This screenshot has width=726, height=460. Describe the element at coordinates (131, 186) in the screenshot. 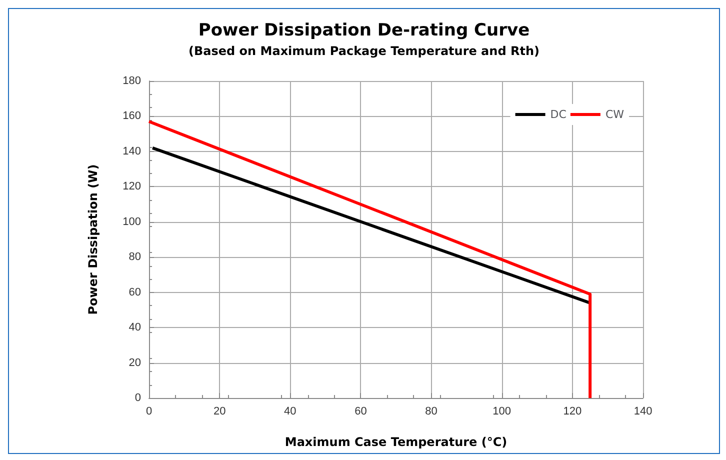

I see `y-tick-label: 120` at that location.